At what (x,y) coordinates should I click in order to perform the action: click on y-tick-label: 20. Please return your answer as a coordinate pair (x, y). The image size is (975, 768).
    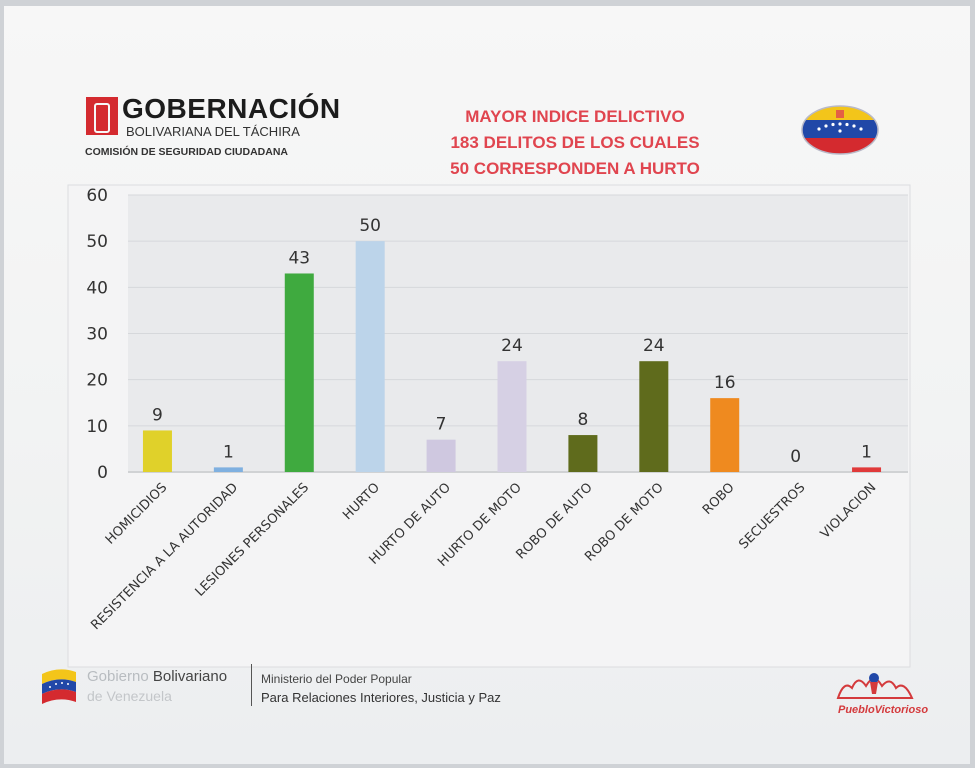
    Looking at the image, I should click on (97, 381).